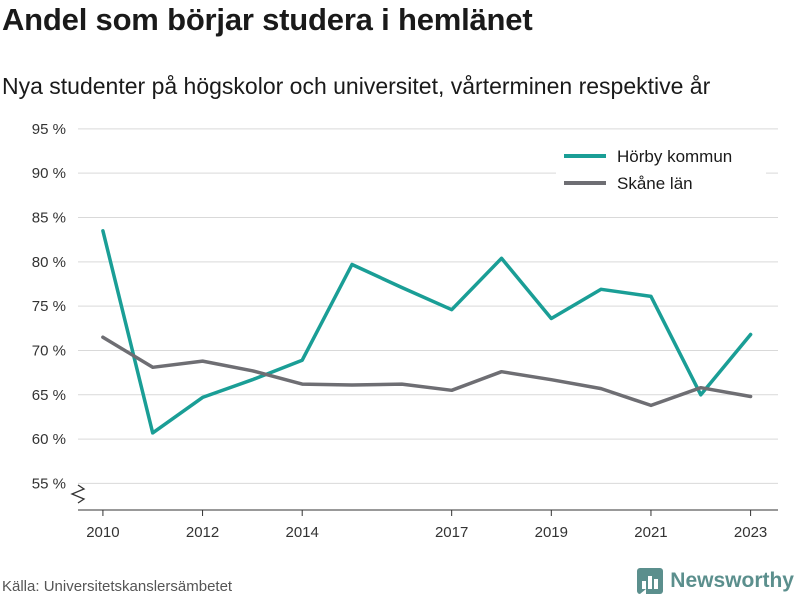 This screenshot has width=800, height=600. I want to click on y-tick-label: 60 %, so click(49, 439).